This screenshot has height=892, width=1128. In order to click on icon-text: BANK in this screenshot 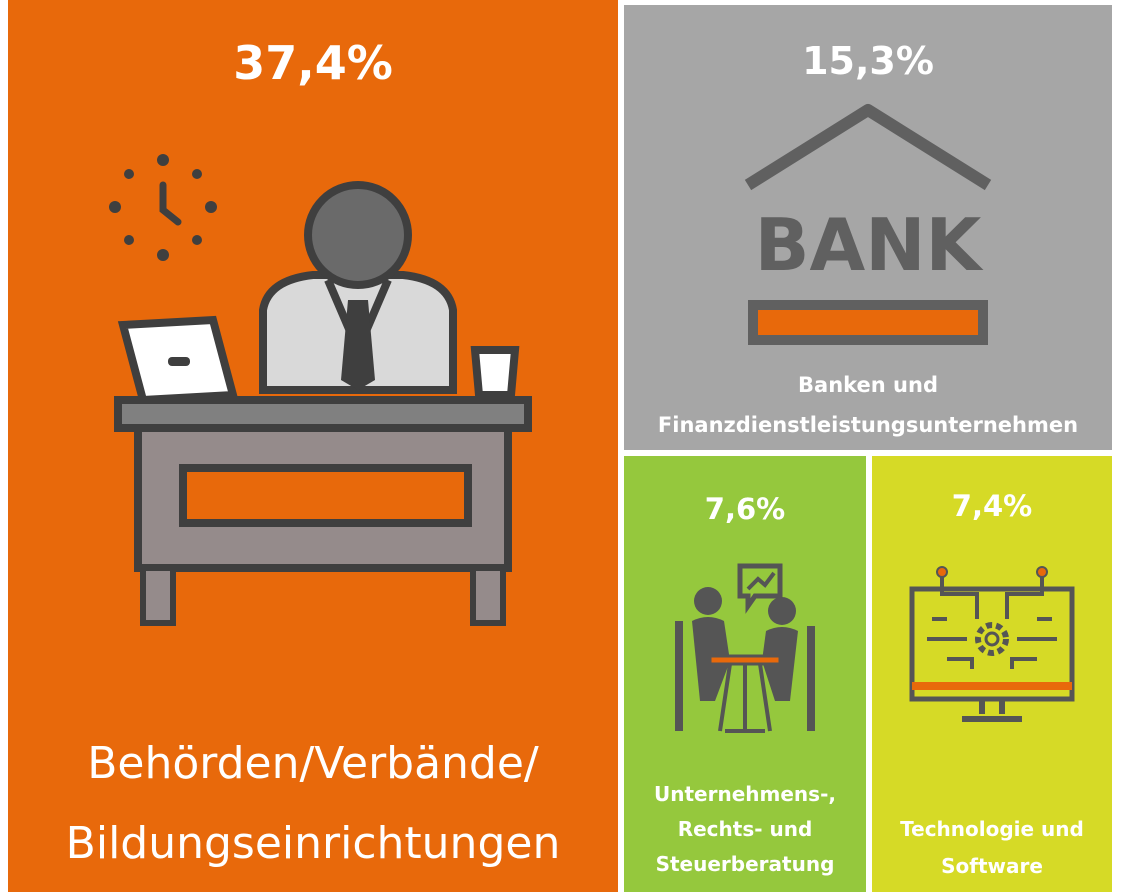, I will do `click(869, 245)`.